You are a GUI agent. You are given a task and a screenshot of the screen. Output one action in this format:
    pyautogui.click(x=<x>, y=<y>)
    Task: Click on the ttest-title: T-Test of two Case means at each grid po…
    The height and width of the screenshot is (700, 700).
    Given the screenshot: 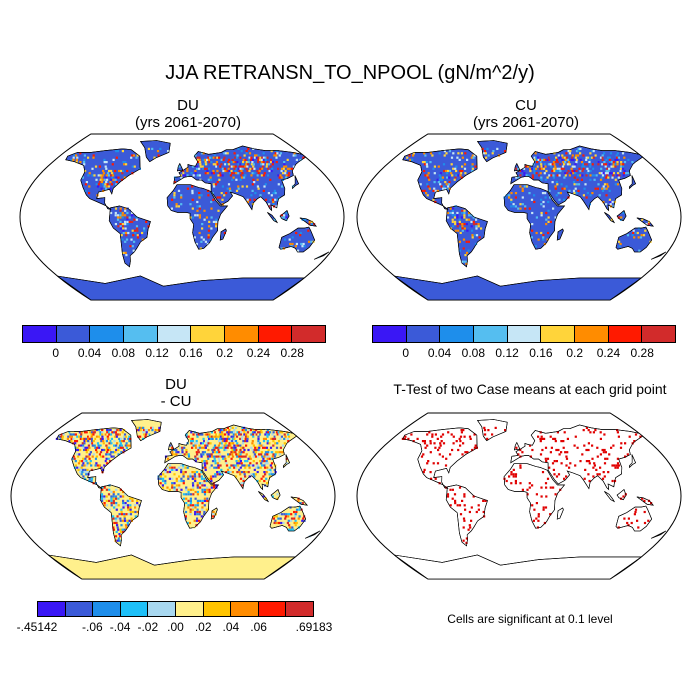 What is the action you would take?
    pyautogui.click(x=530, y=389)
    